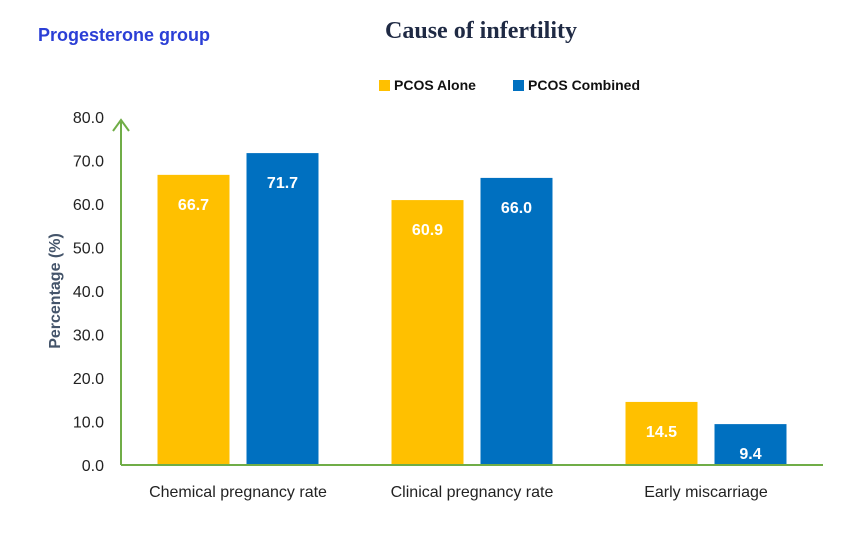  I want to click on bar-value-label: 14.5, so click(661, 432).